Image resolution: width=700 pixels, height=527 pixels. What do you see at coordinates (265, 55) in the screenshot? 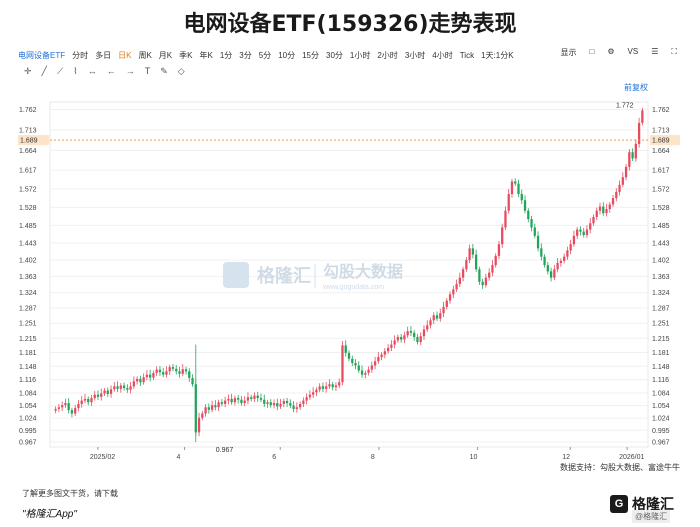
I see `interval-5m: 5分` at bounding box center [265, 55].